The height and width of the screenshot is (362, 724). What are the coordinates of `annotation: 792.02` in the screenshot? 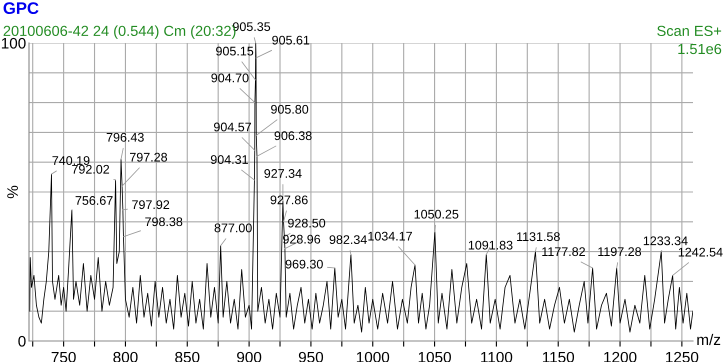 It's located at (91, 169).